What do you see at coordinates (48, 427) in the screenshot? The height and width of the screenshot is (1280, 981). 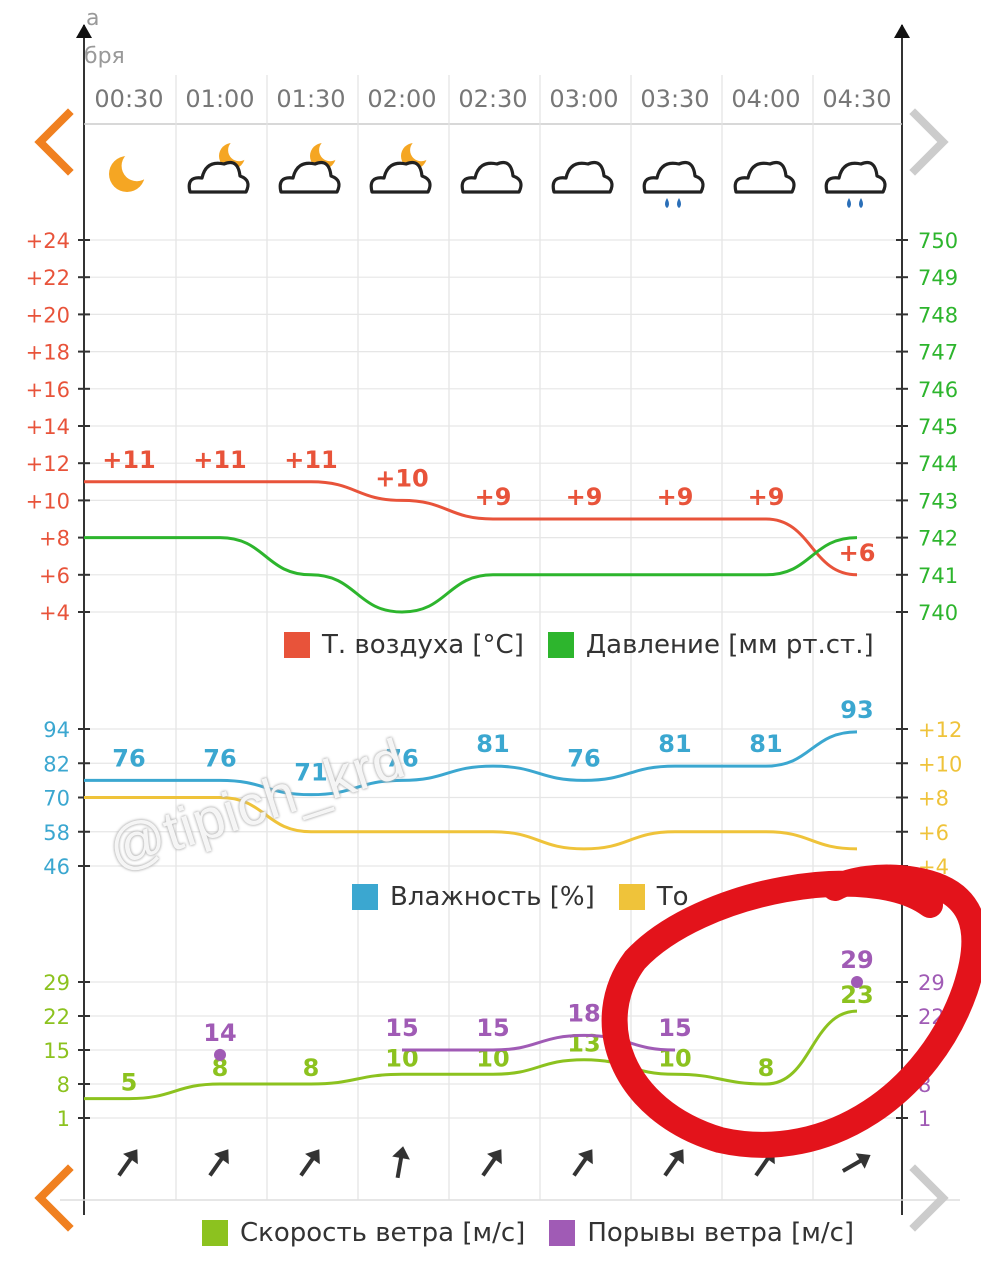 I see `left-tick-label: +14` at bounding box center [48, 427].